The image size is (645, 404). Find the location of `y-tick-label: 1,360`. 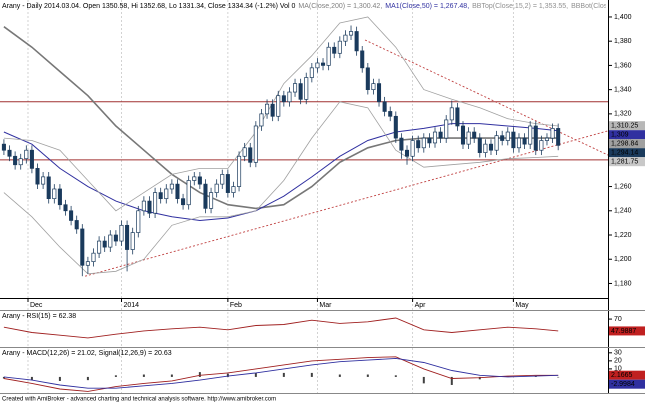

y-tick-label: 1,360 is located at coordinates (623, 65).